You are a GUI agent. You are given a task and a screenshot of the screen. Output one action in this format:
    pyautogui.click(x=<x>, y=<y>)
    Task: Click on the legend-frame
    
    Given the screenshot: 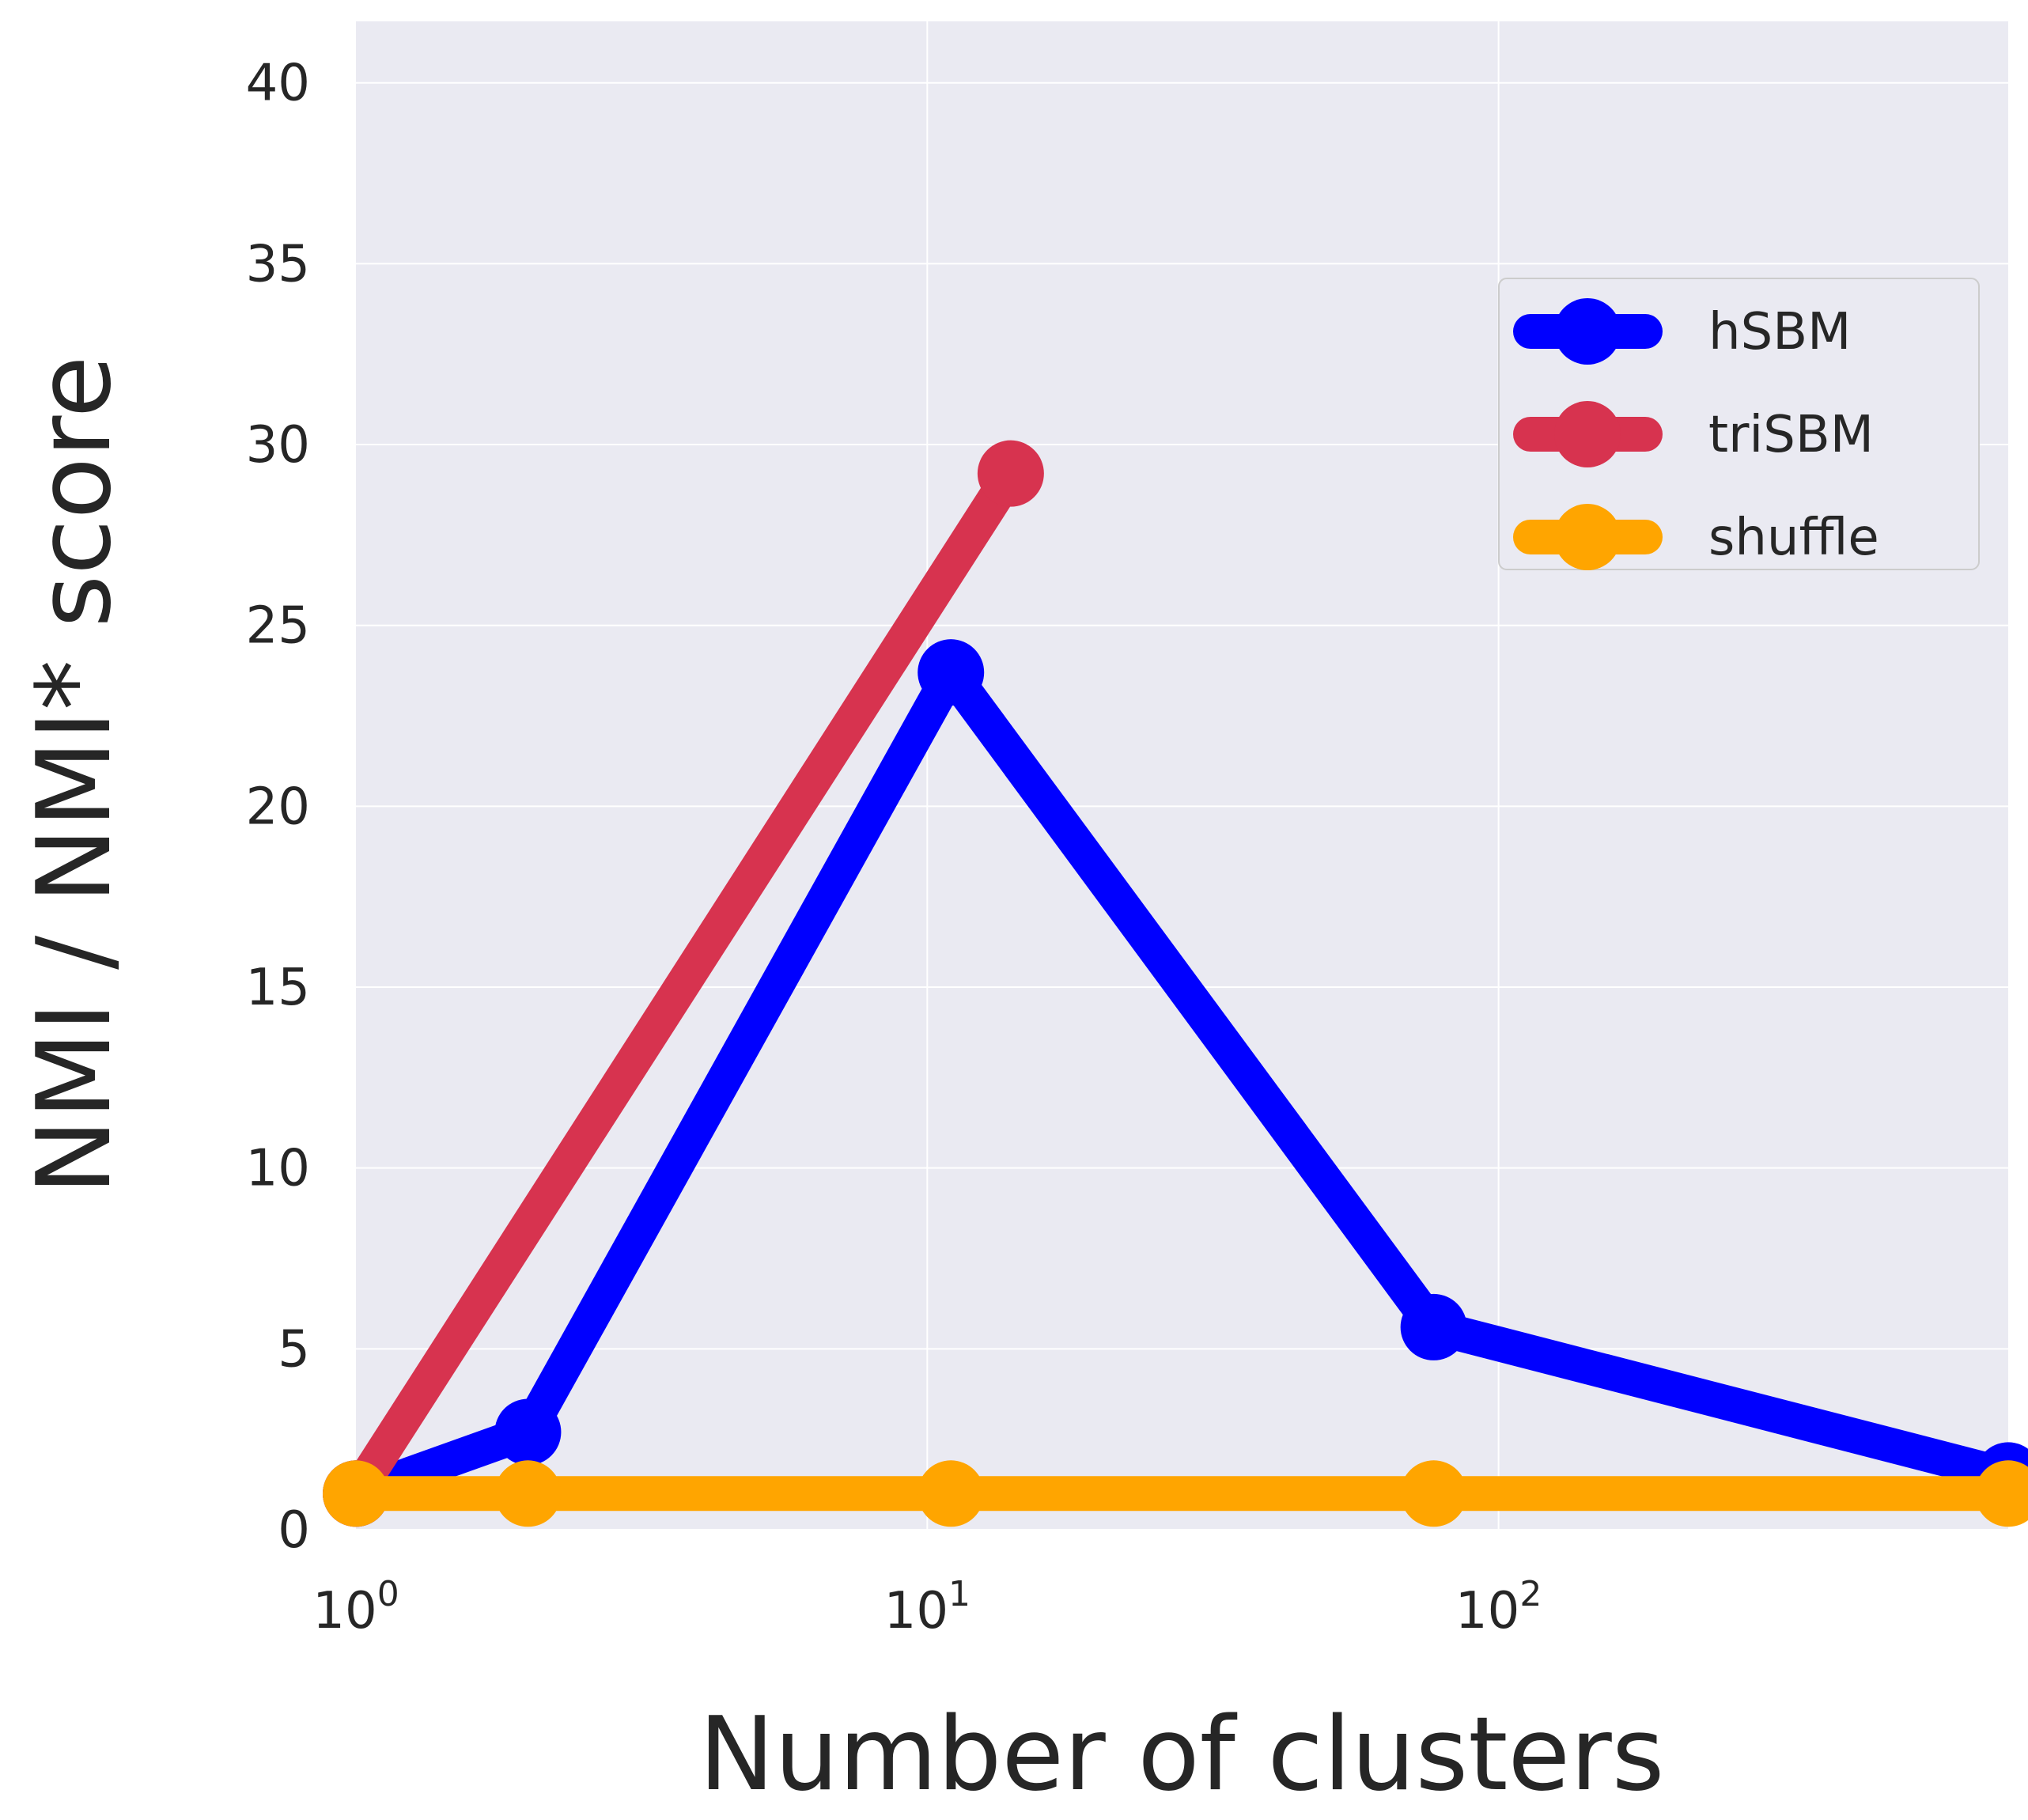 What is the action you would take?
    pyautogui.click(x=1739, y=424)
    